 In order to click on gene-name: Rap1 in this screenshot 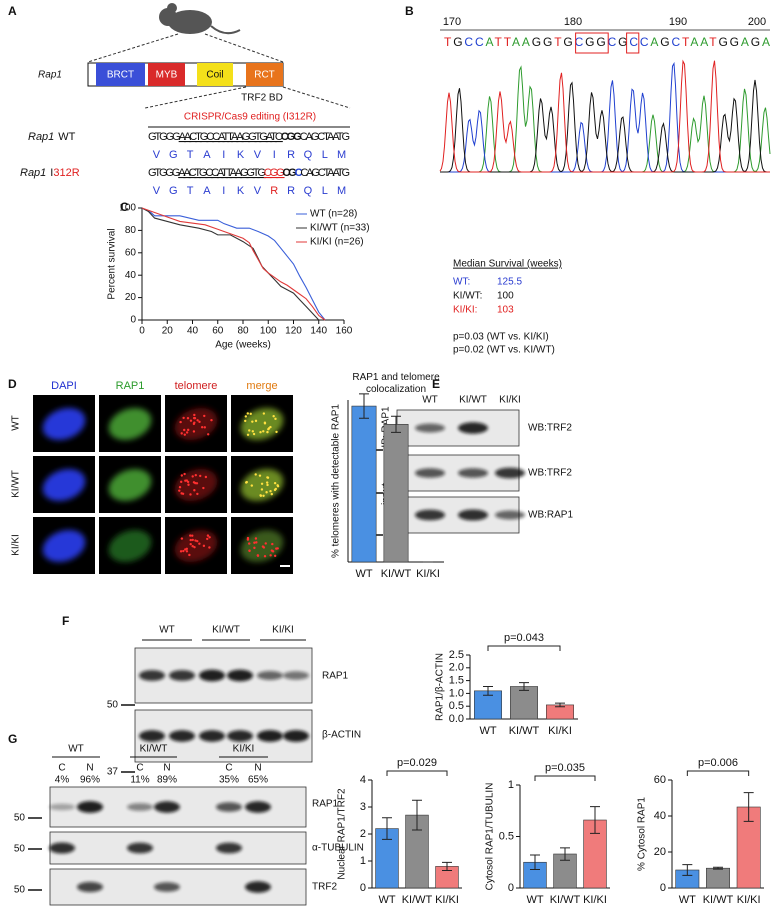, I will do `click(33, 173)`.